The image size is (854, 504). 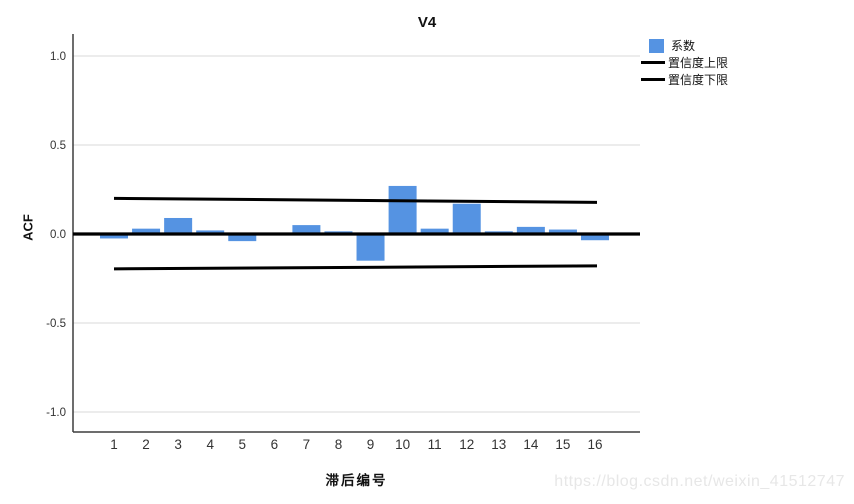 I want to click on x-tick-label-5: 5, so click(x=243, y=444).